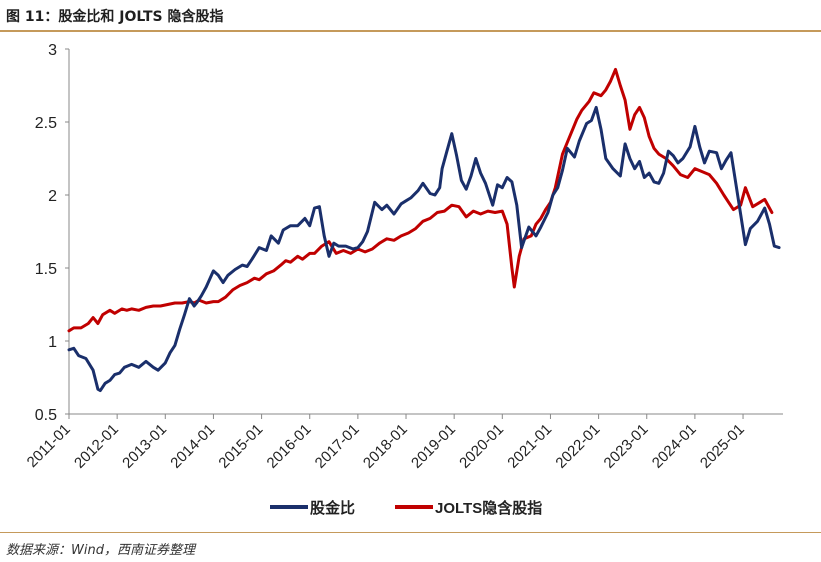 The width and height of the screenshot is (821, 562). Describe the element at coordinates (100, 550) in the screenshot. I see `source-note: 数据来源：Wind，西南证券整理` at that location.